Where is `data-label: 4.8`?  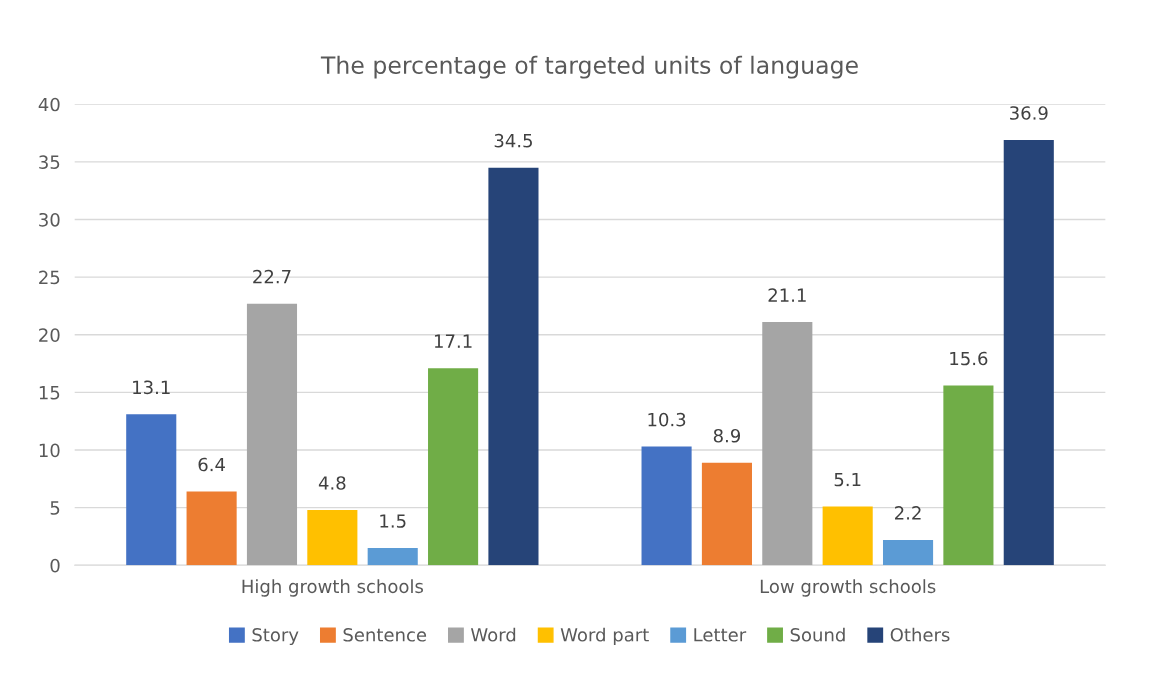
data-label: 4.8 is located at coordinates (332, 483).